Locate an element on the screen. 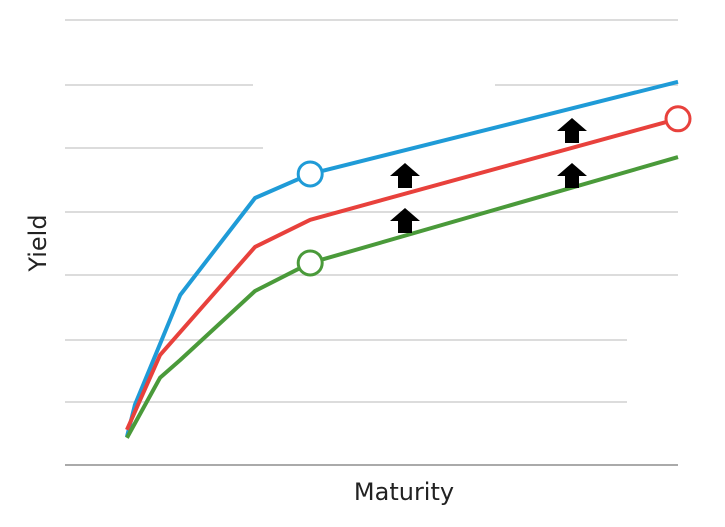 The width and height of the screenshot is (725, 527). x-axis-label: Maturity is located at coordinates (404, 492).